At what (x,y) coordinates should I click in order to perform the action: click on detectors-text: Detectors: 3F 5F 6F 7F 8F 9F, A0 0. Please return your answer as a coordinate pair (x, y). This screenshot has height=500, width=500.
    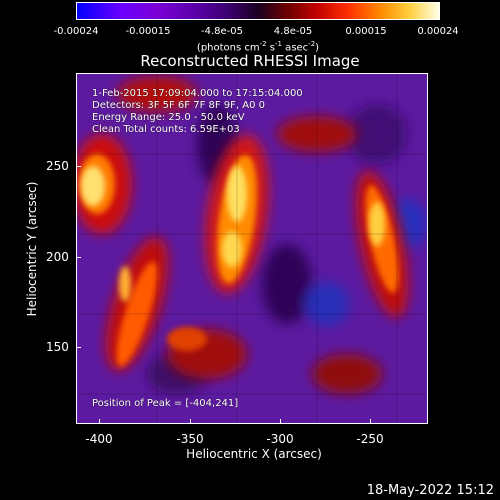
    Looking at the image, I should click on (179, 105).